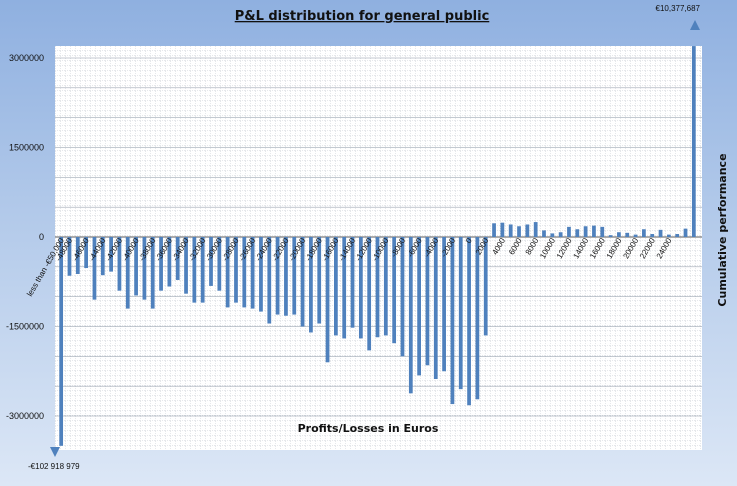 This screenshot has width=737, height=486. What do you see at coordinates (54, 466) in the screenshot?
I see `bottom-bar-annotation: -€102 918 979` at bounding box center [54, 466].